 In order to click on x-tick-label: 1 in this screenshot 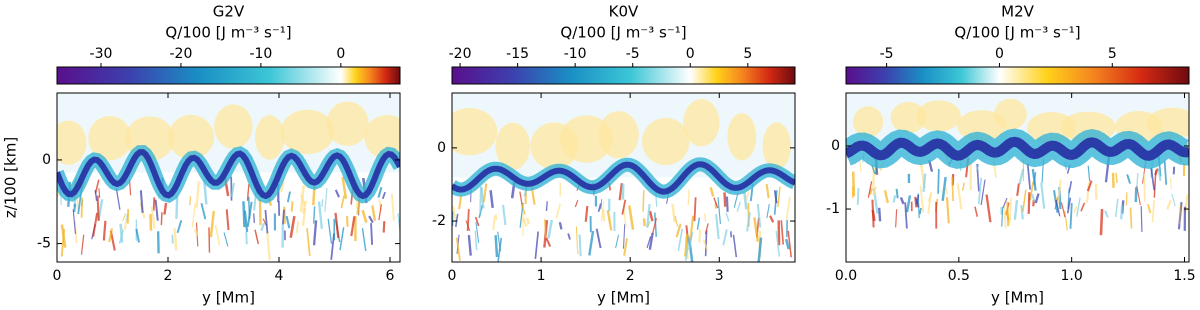, I will do `click(541, 276)`.